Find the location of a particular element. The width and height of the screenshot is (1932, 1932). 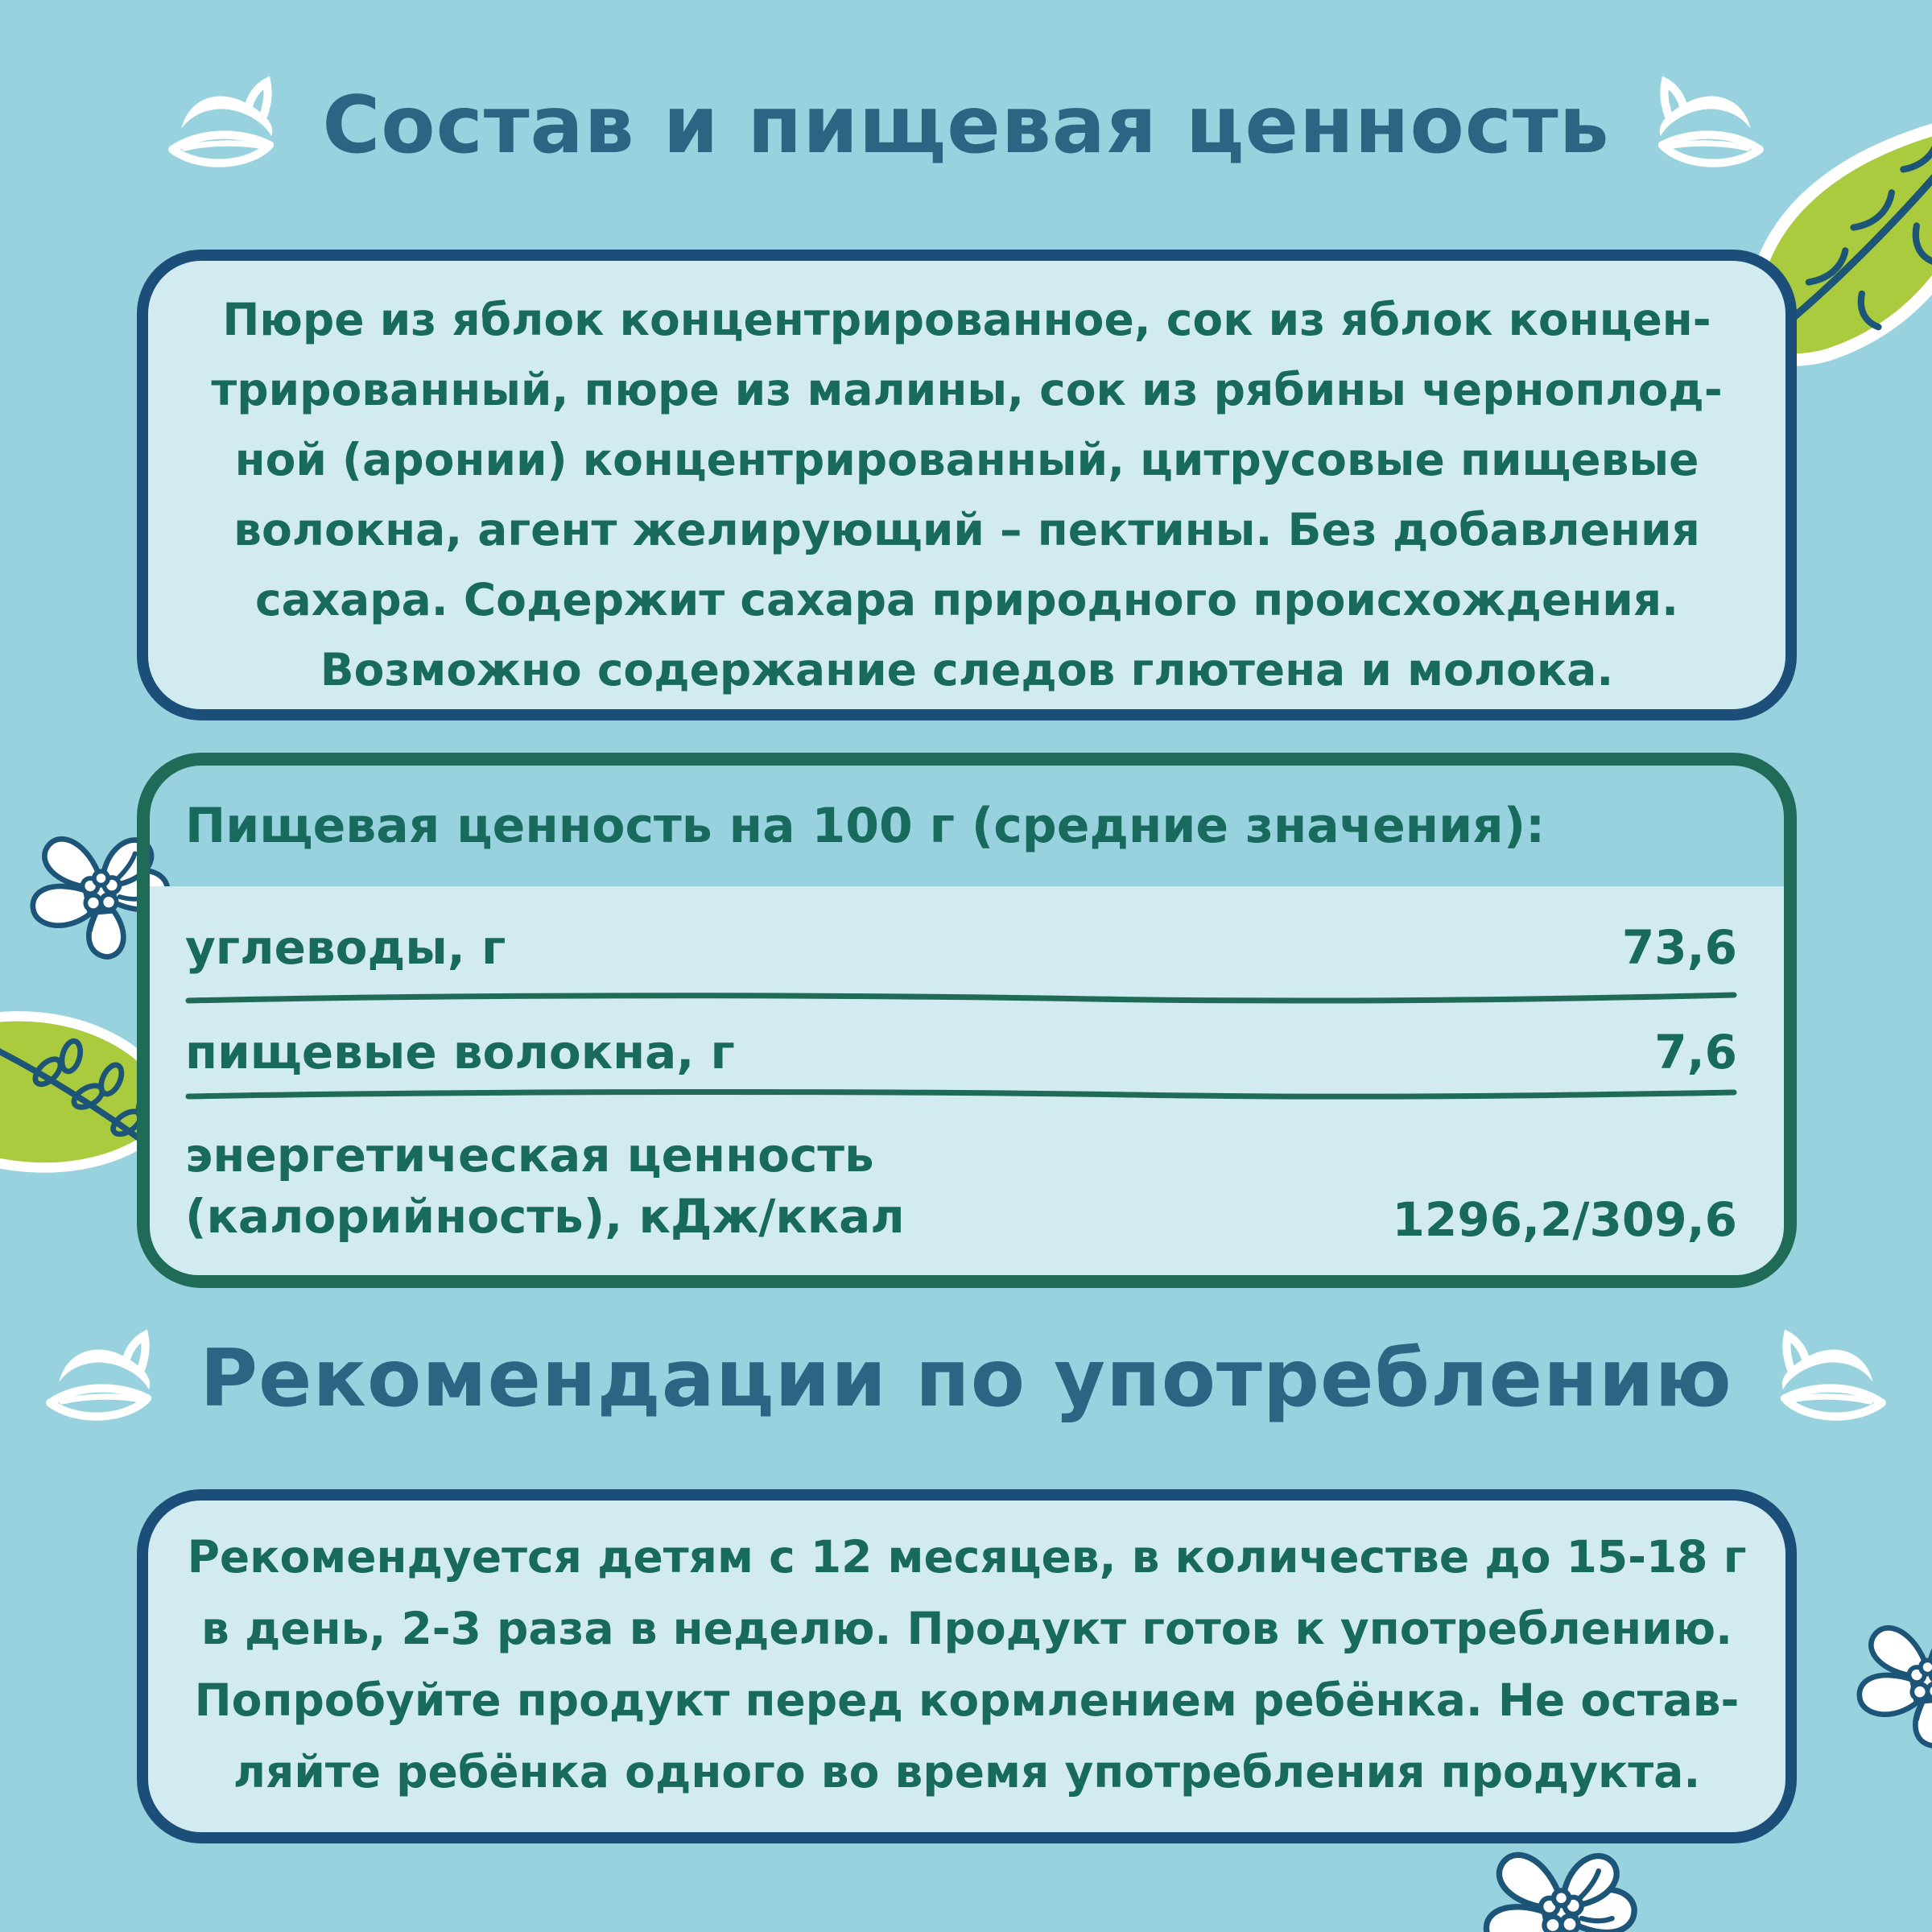

white-flower-illustration-right is located at coordinates (1890, 1685).